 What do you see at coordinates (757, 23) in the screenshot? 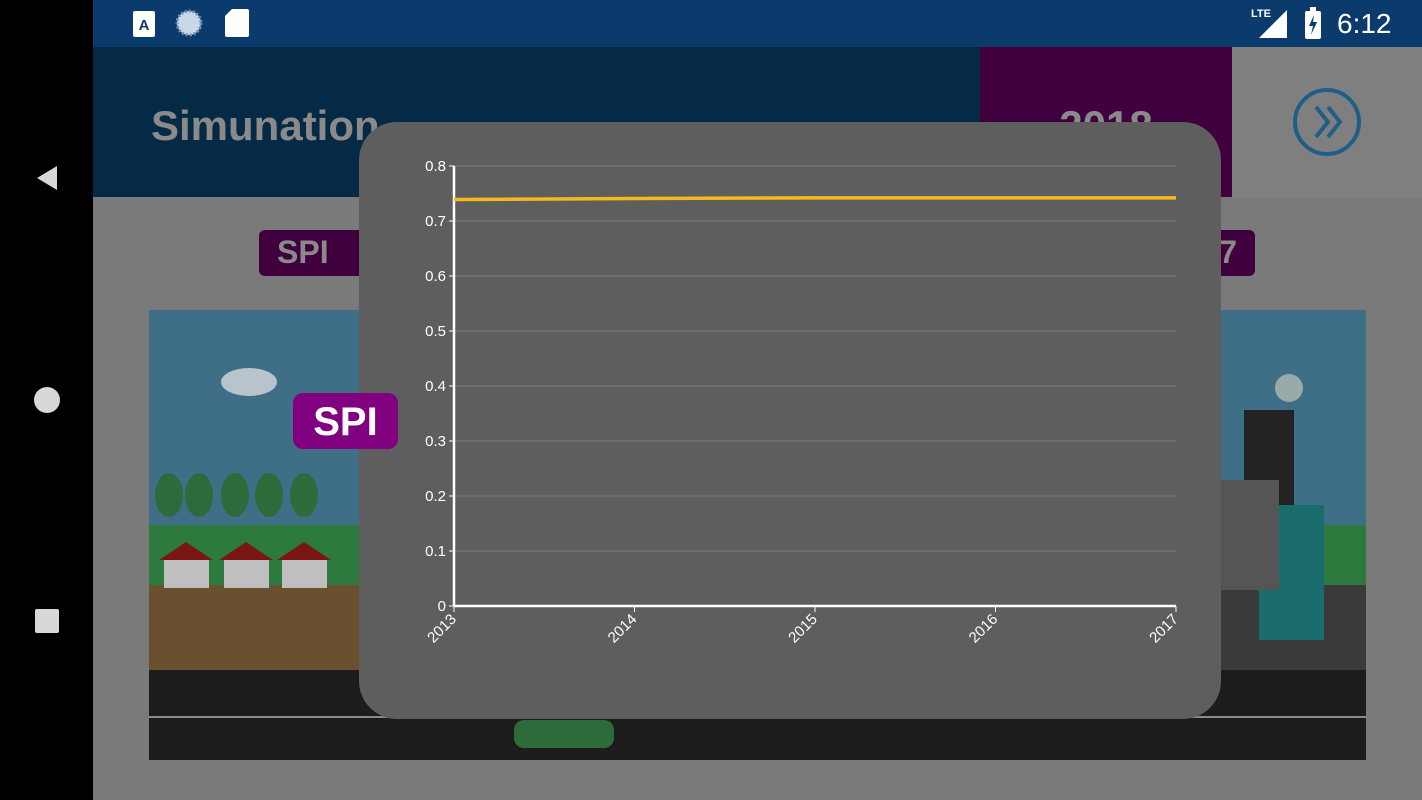
I see `status-bar: A LTE 6:12` at bounding box center [757, 23].